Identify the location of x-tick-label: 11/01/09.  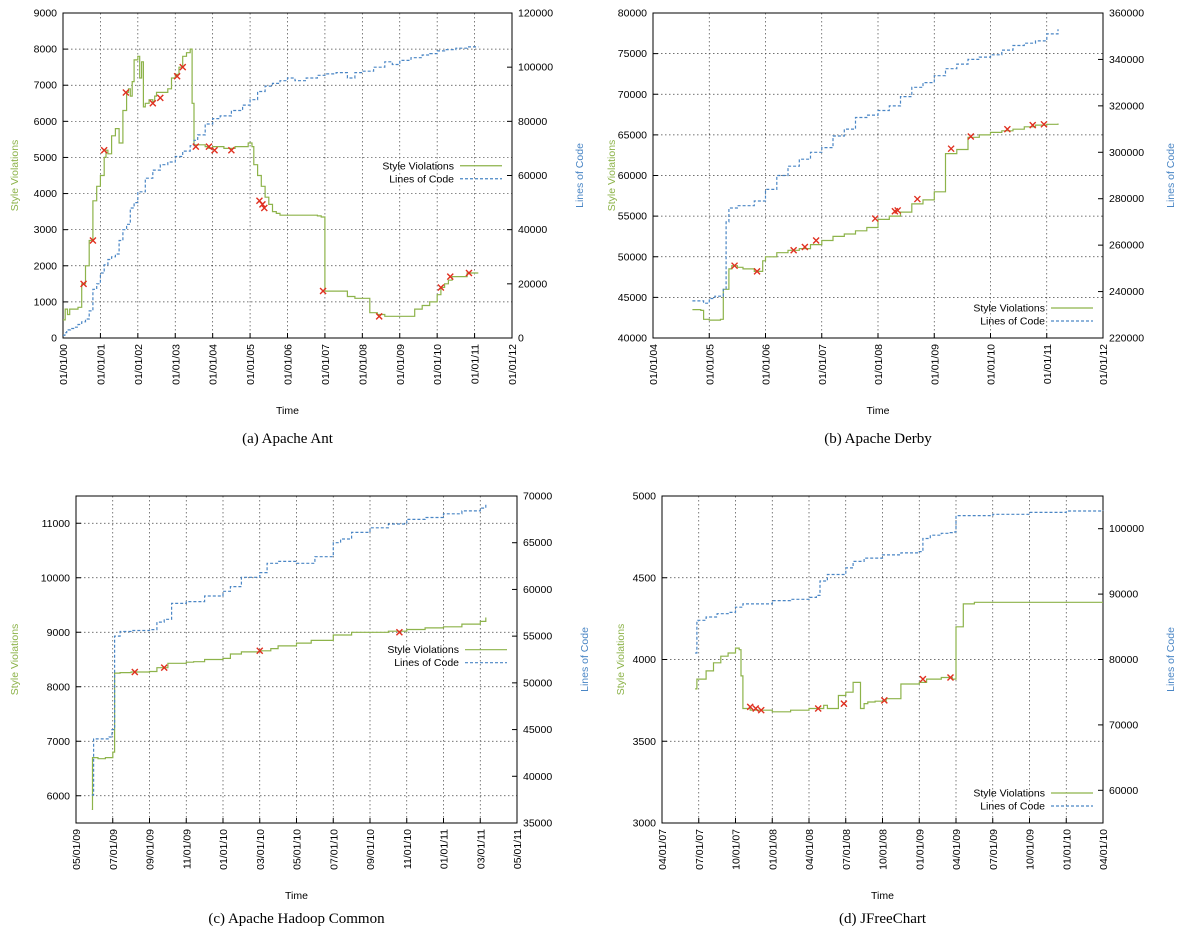
(187, 849).